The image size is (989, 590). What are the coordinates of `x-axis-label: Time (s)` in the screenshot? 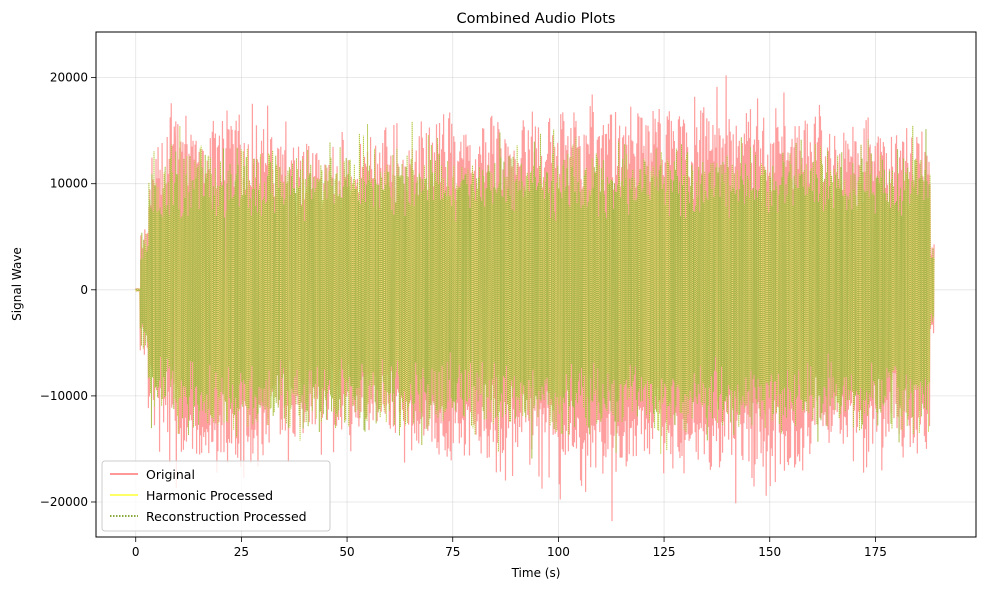 It's located at (536, 573).